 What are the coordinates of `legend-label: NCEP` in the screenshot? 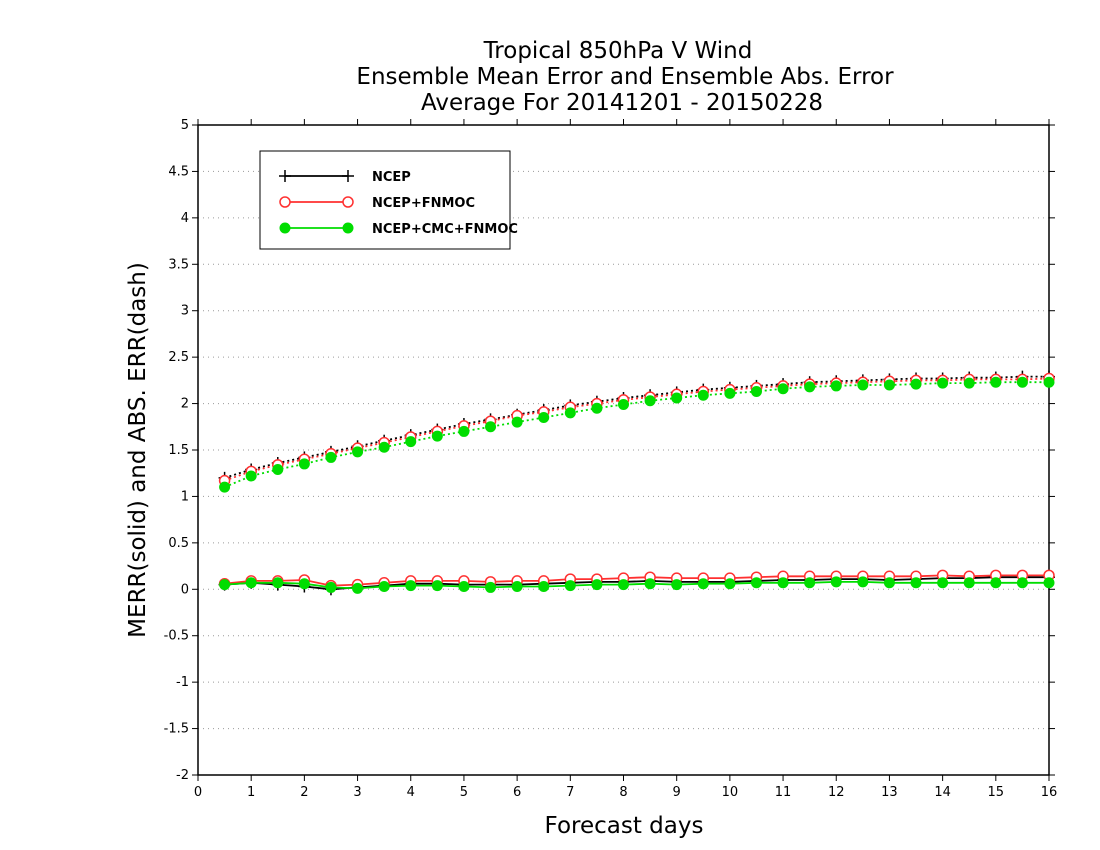 It's located at (391, 177).